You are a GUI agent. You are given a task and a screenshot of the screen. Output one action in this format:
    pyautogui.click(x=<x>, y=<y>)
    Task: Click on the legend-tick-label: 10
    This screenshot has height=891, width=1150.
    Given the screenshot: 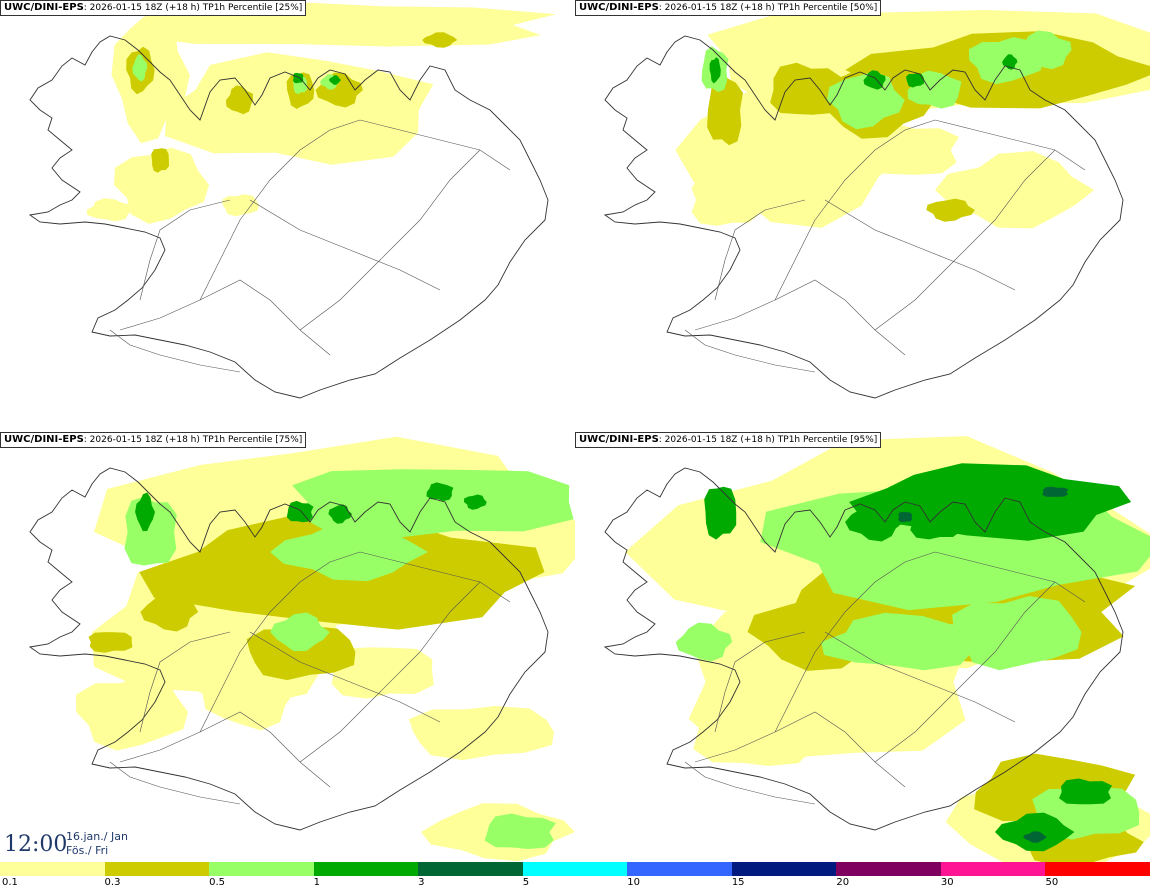 What is the action you would take?
    pyautogui.click(x=633, y=882)
    